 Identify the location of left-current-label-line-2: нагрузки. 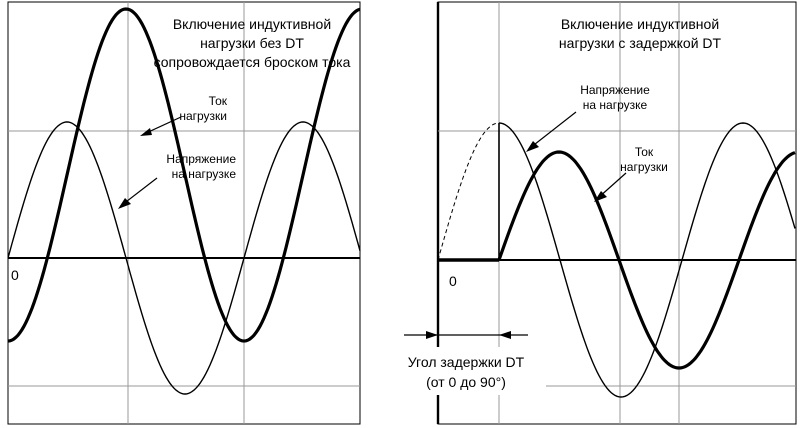
(203, 116).